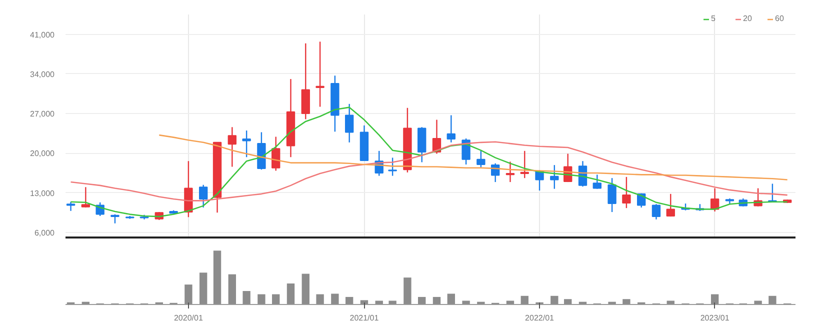  What do you see at coordinates (45, 233) in the screenshot?
I see `y-tick-label: 6,000` at bounding box center [45, 233].